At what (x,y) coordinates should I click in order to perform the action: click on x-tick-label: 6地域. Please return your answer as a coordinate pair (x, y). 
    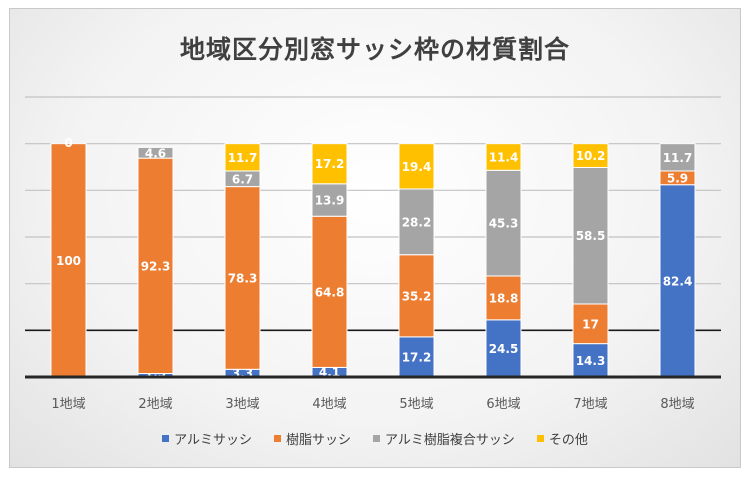
    Looking at the image, I should click on (503, 404).